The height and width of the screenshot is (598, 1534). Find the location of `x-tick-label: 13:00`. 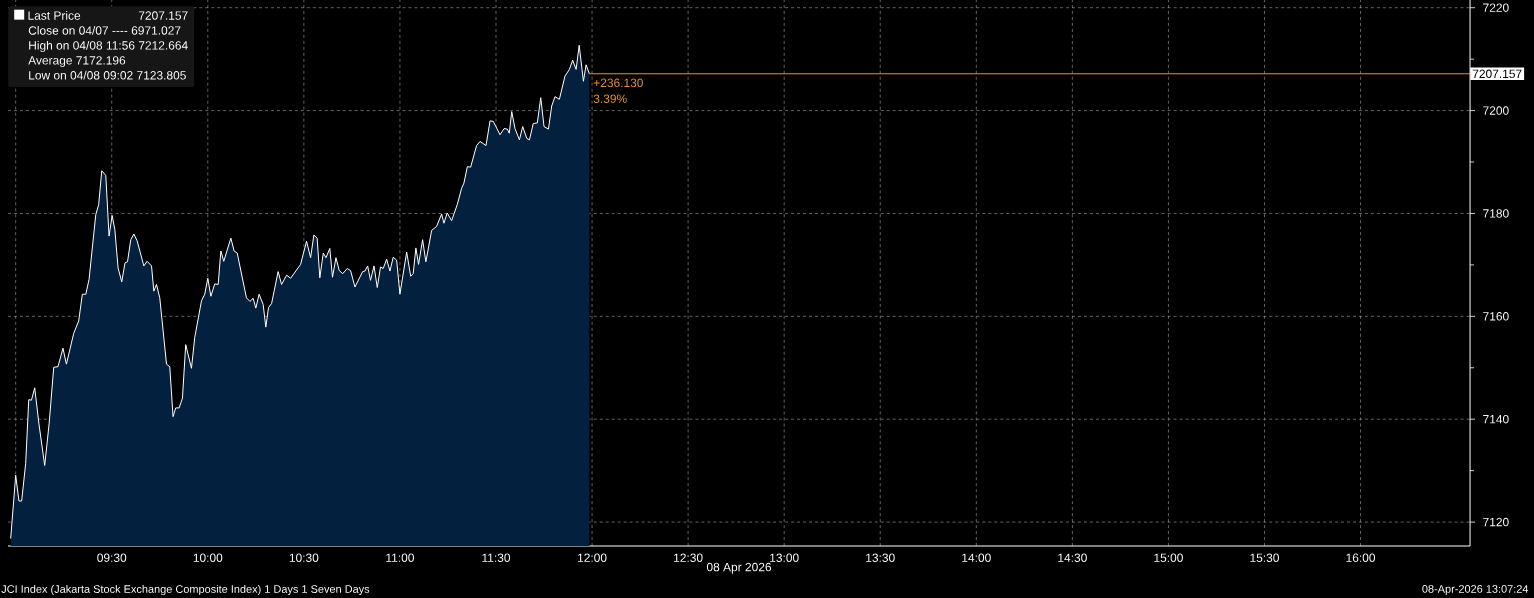

x-tick-label: 13:00 is located at coordinates (784, 557).